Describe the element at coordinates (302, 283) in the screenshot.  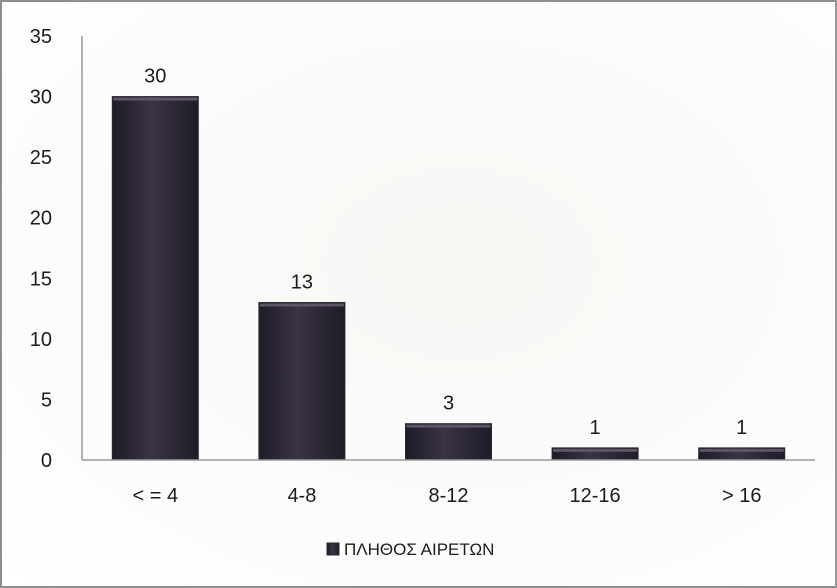
I see `data-label: 13` at that location.